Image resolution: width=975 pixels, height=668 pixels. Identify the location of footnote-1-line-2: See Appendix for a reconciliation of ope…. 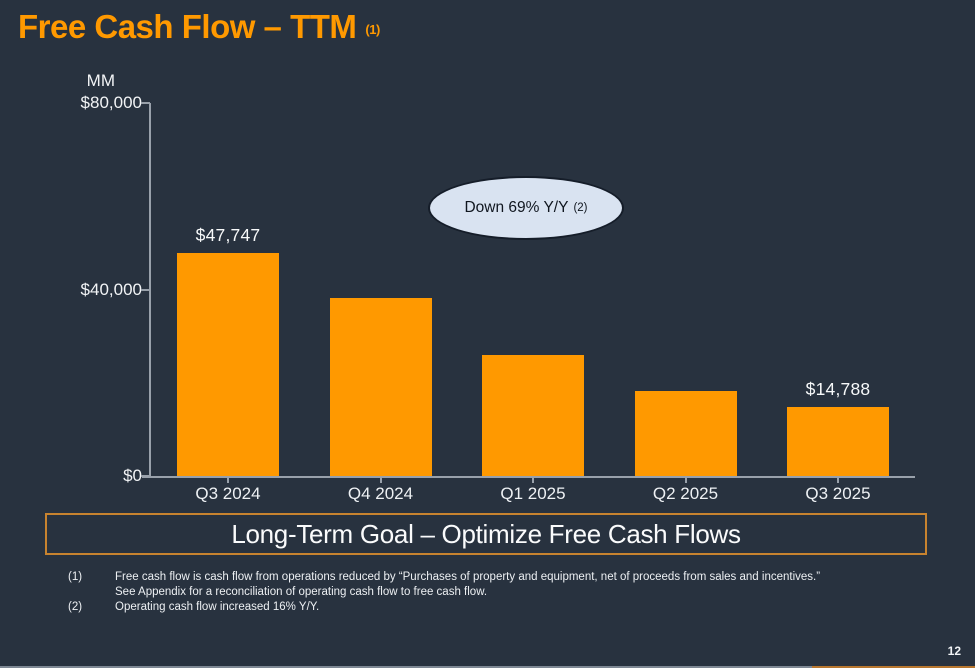
(301, 592).